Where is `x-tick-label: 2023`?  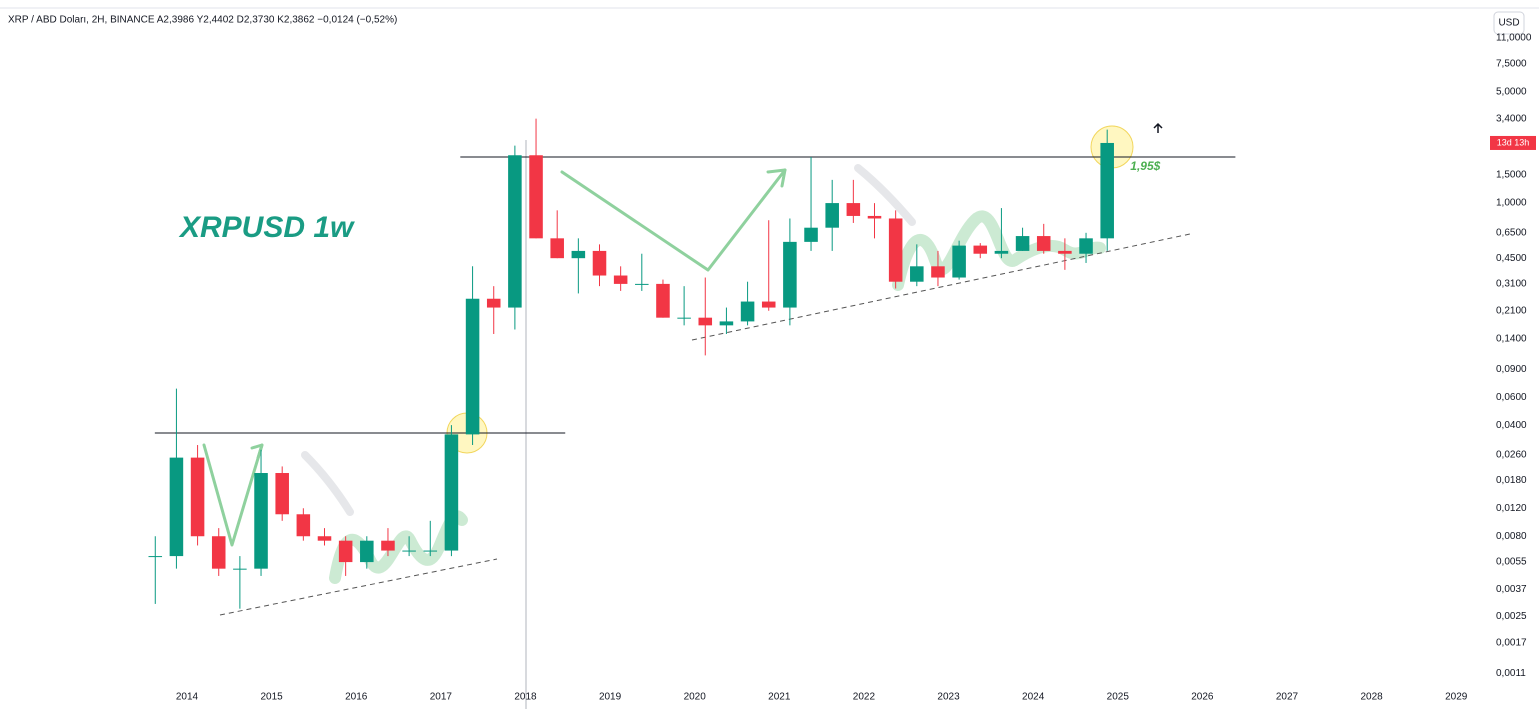 x-tick-label: 2023 is located at coordinates (948, 697).